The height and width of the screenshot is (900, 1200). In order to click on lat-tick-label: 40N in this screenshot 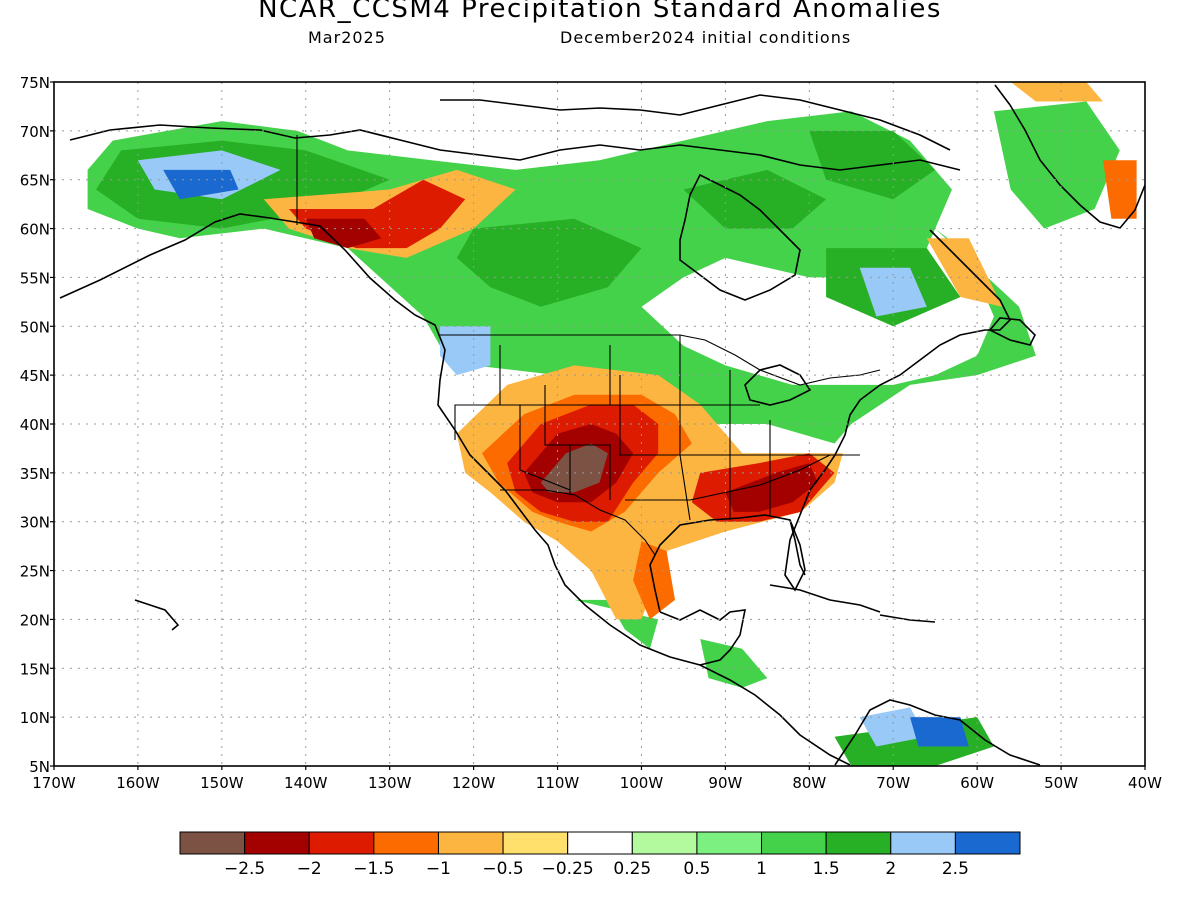, I will do `click(35, 425)`.